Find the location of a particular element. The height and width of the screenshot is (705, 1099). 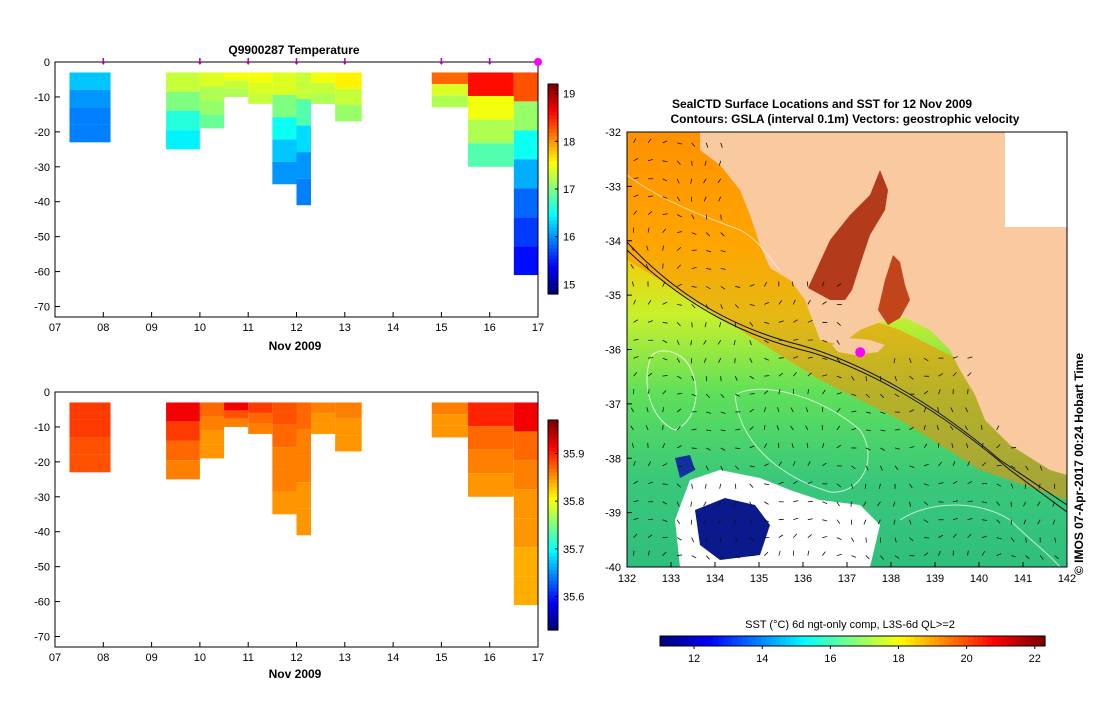

profile-marker-head is located at coordinates (441, 63).